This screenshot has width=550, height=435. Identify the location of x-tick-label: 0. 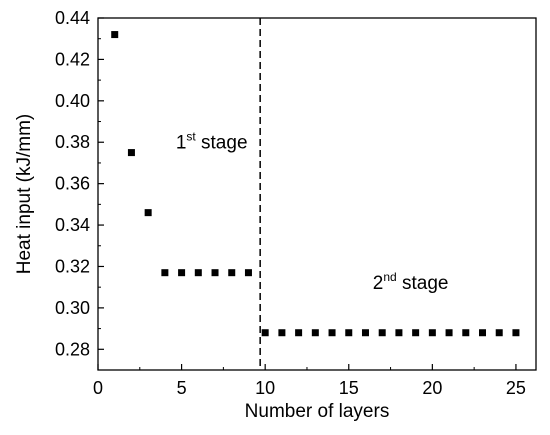
(98, 388).